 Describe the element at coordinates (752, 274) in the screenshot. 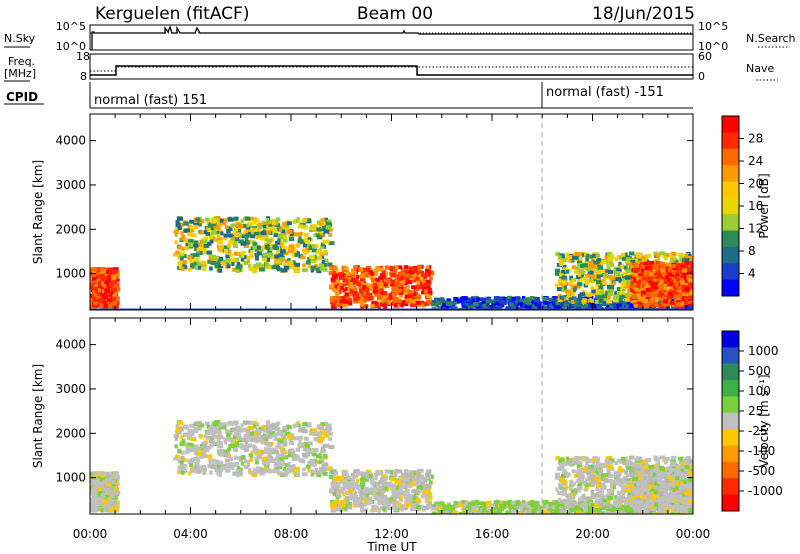

I see `colorbar-tick-label: 4` at that location.